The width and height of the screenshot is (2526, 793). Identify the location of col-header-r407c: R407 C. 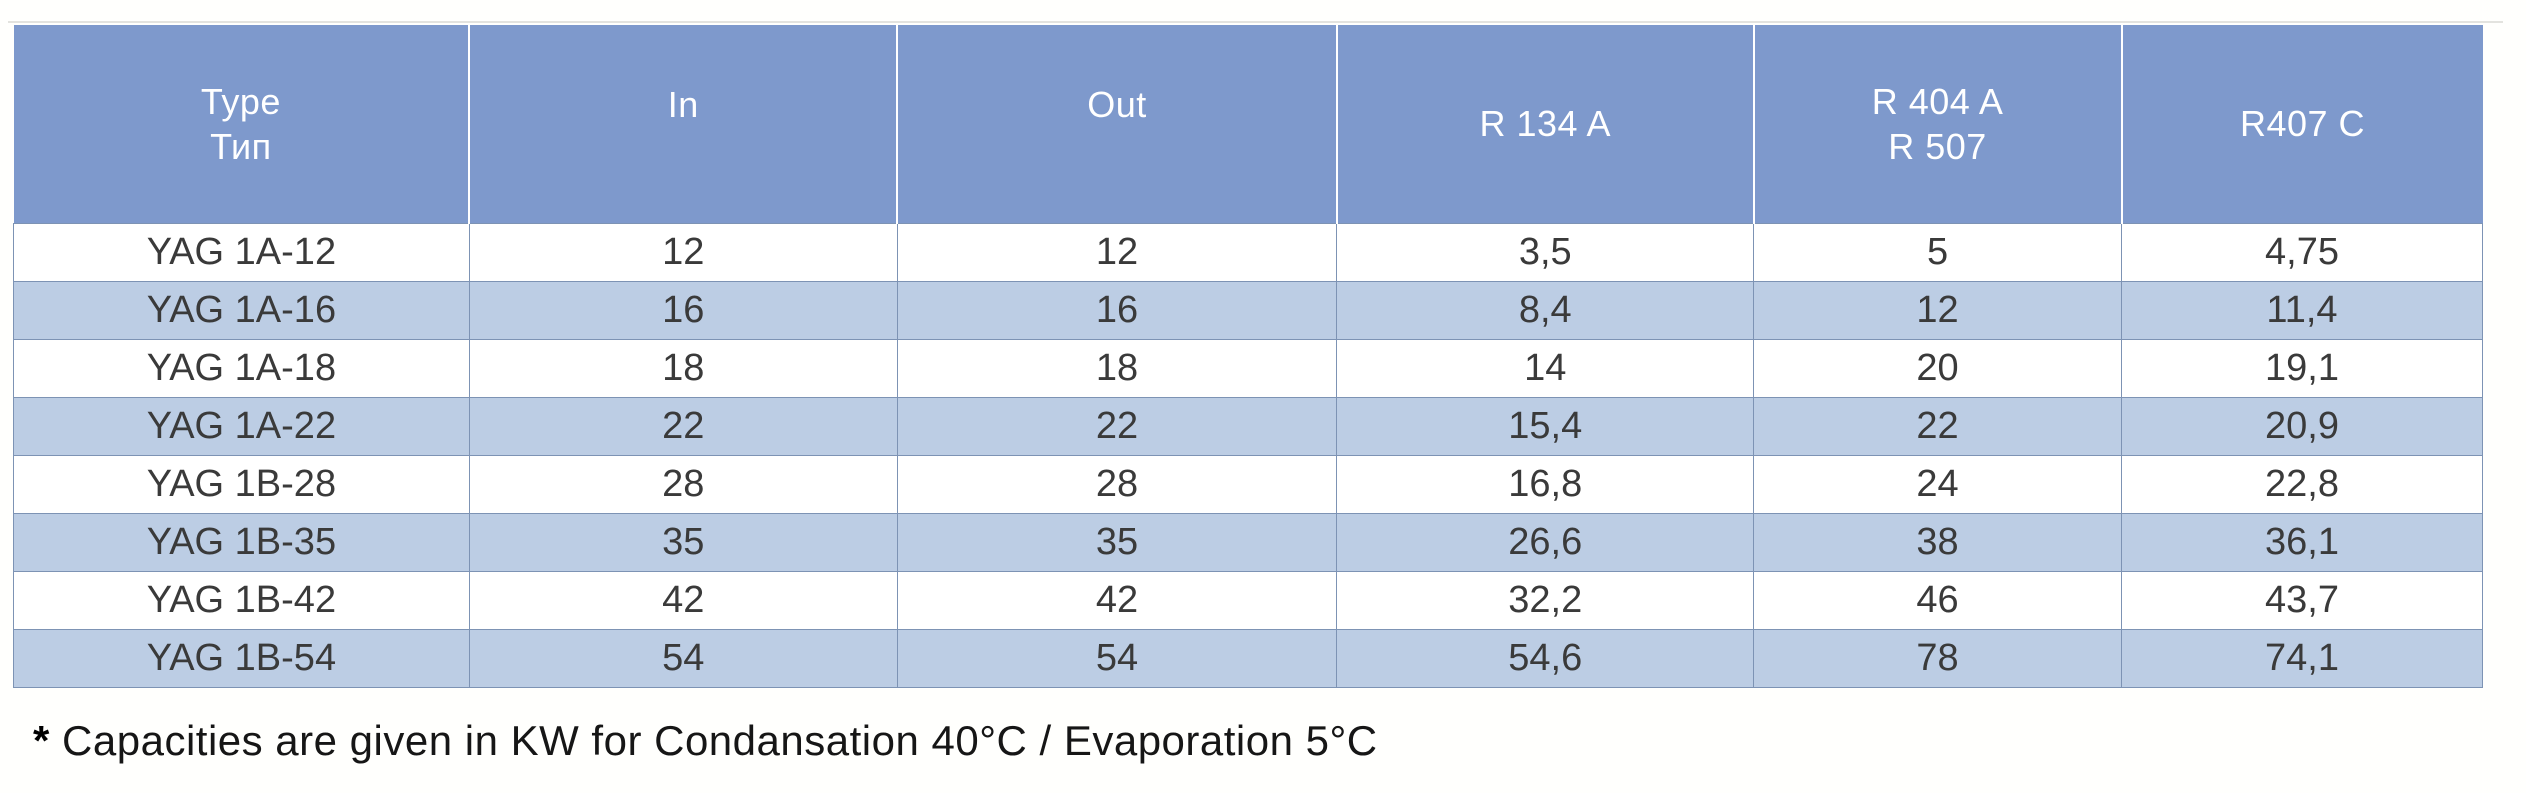
(2301, 124).